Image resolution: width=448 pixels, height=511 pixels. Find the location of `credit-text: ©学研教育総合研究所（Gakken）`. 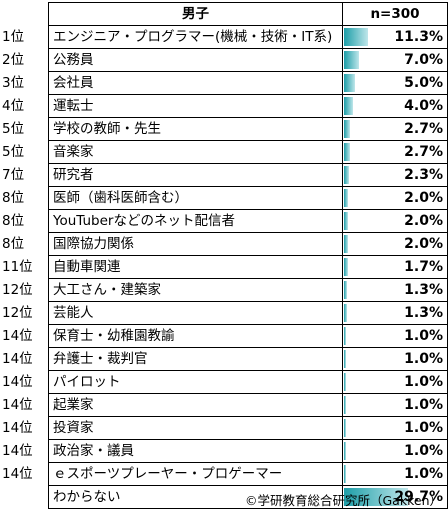

credit-text: ©学研教育総合研究所（Gakken） is located at coordinates (343, 500).